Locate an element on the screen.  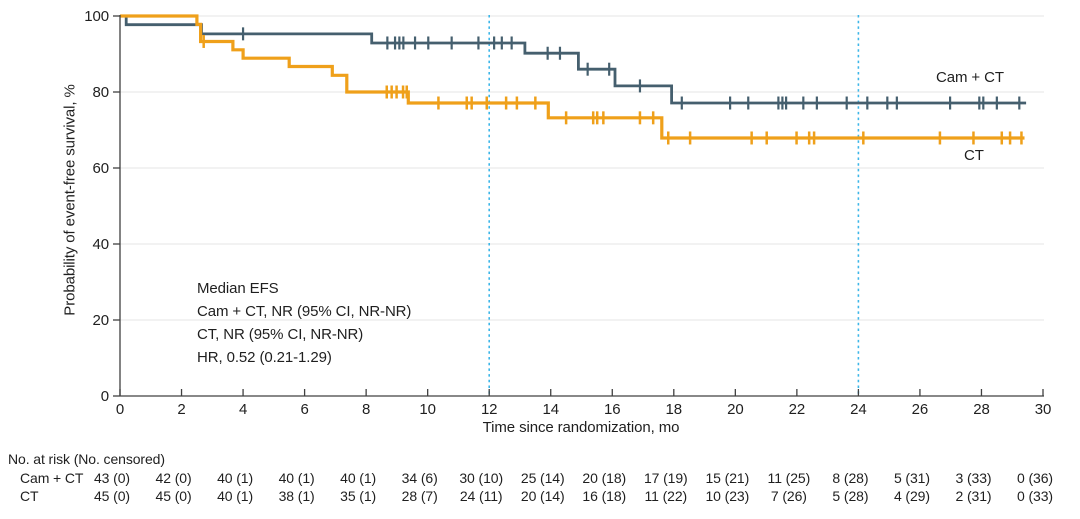
x-tick-label: 16 is located at coordinates (612, 409).